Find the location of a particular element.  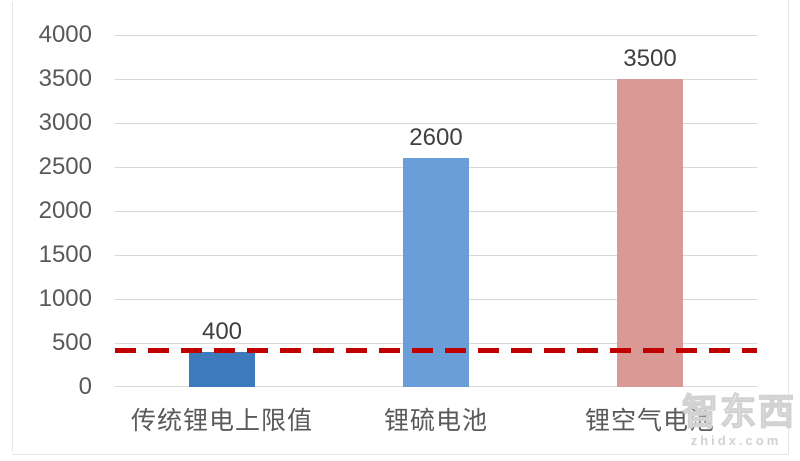

y-axis-tick-label: 0 is located at coordinates (85, 386).